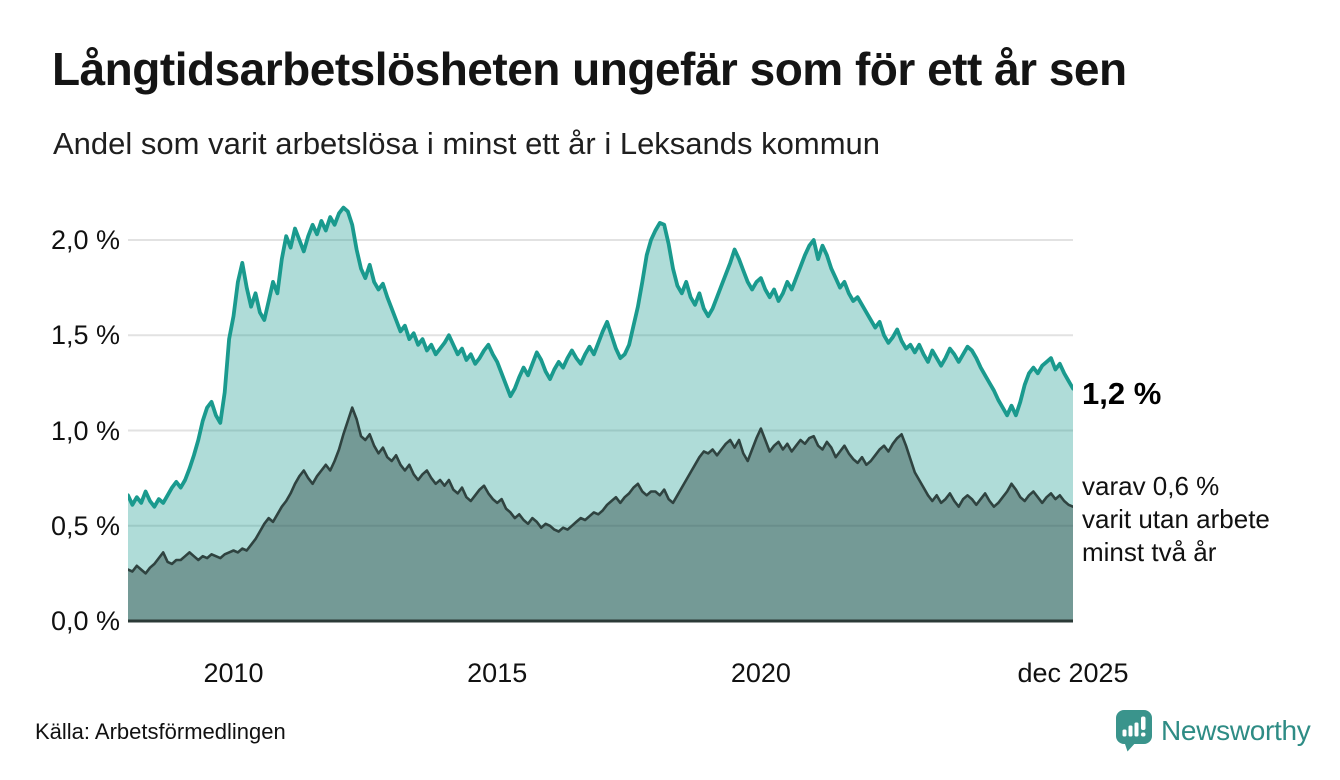 This screenshot has width=1340, height=780. Describe the element at coordinates (1122, 393) in the screenshot. I see `series1-end-value-label: 1,2 %` at that location.